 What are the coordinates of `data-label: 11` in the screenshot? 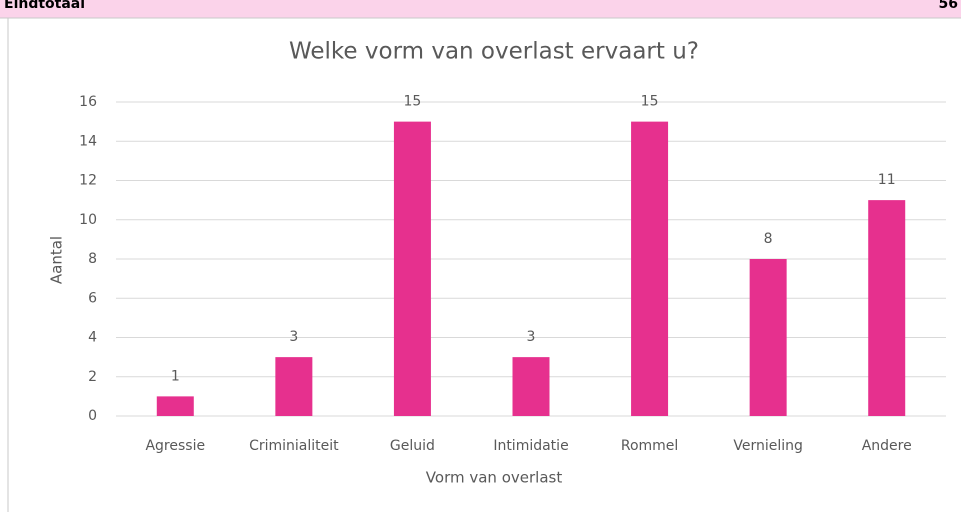 It's located at (887, 180).